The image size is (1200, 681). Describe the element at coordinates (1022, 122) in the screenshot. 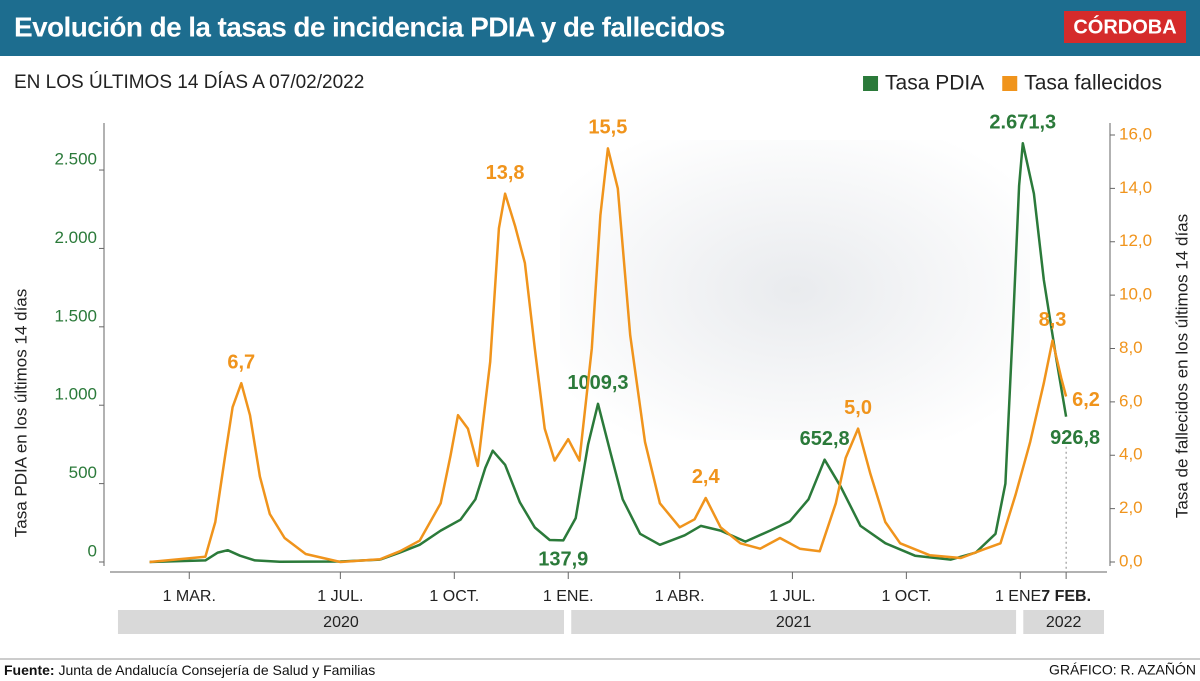

I see `data-label: 2.671,3` at that location.